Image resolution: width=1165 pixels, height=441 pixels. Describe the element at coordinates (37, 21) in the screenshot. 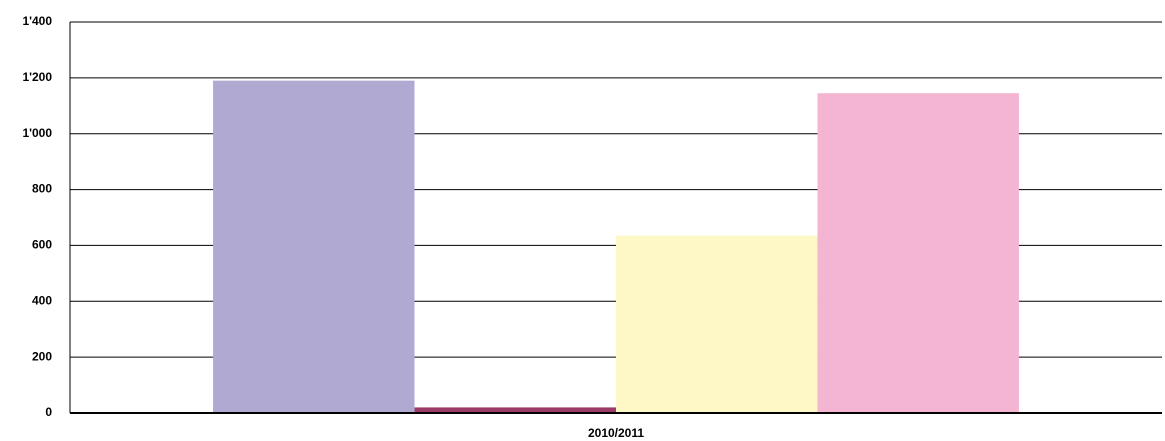

I see `y-tick-label: 1'400` at that location.